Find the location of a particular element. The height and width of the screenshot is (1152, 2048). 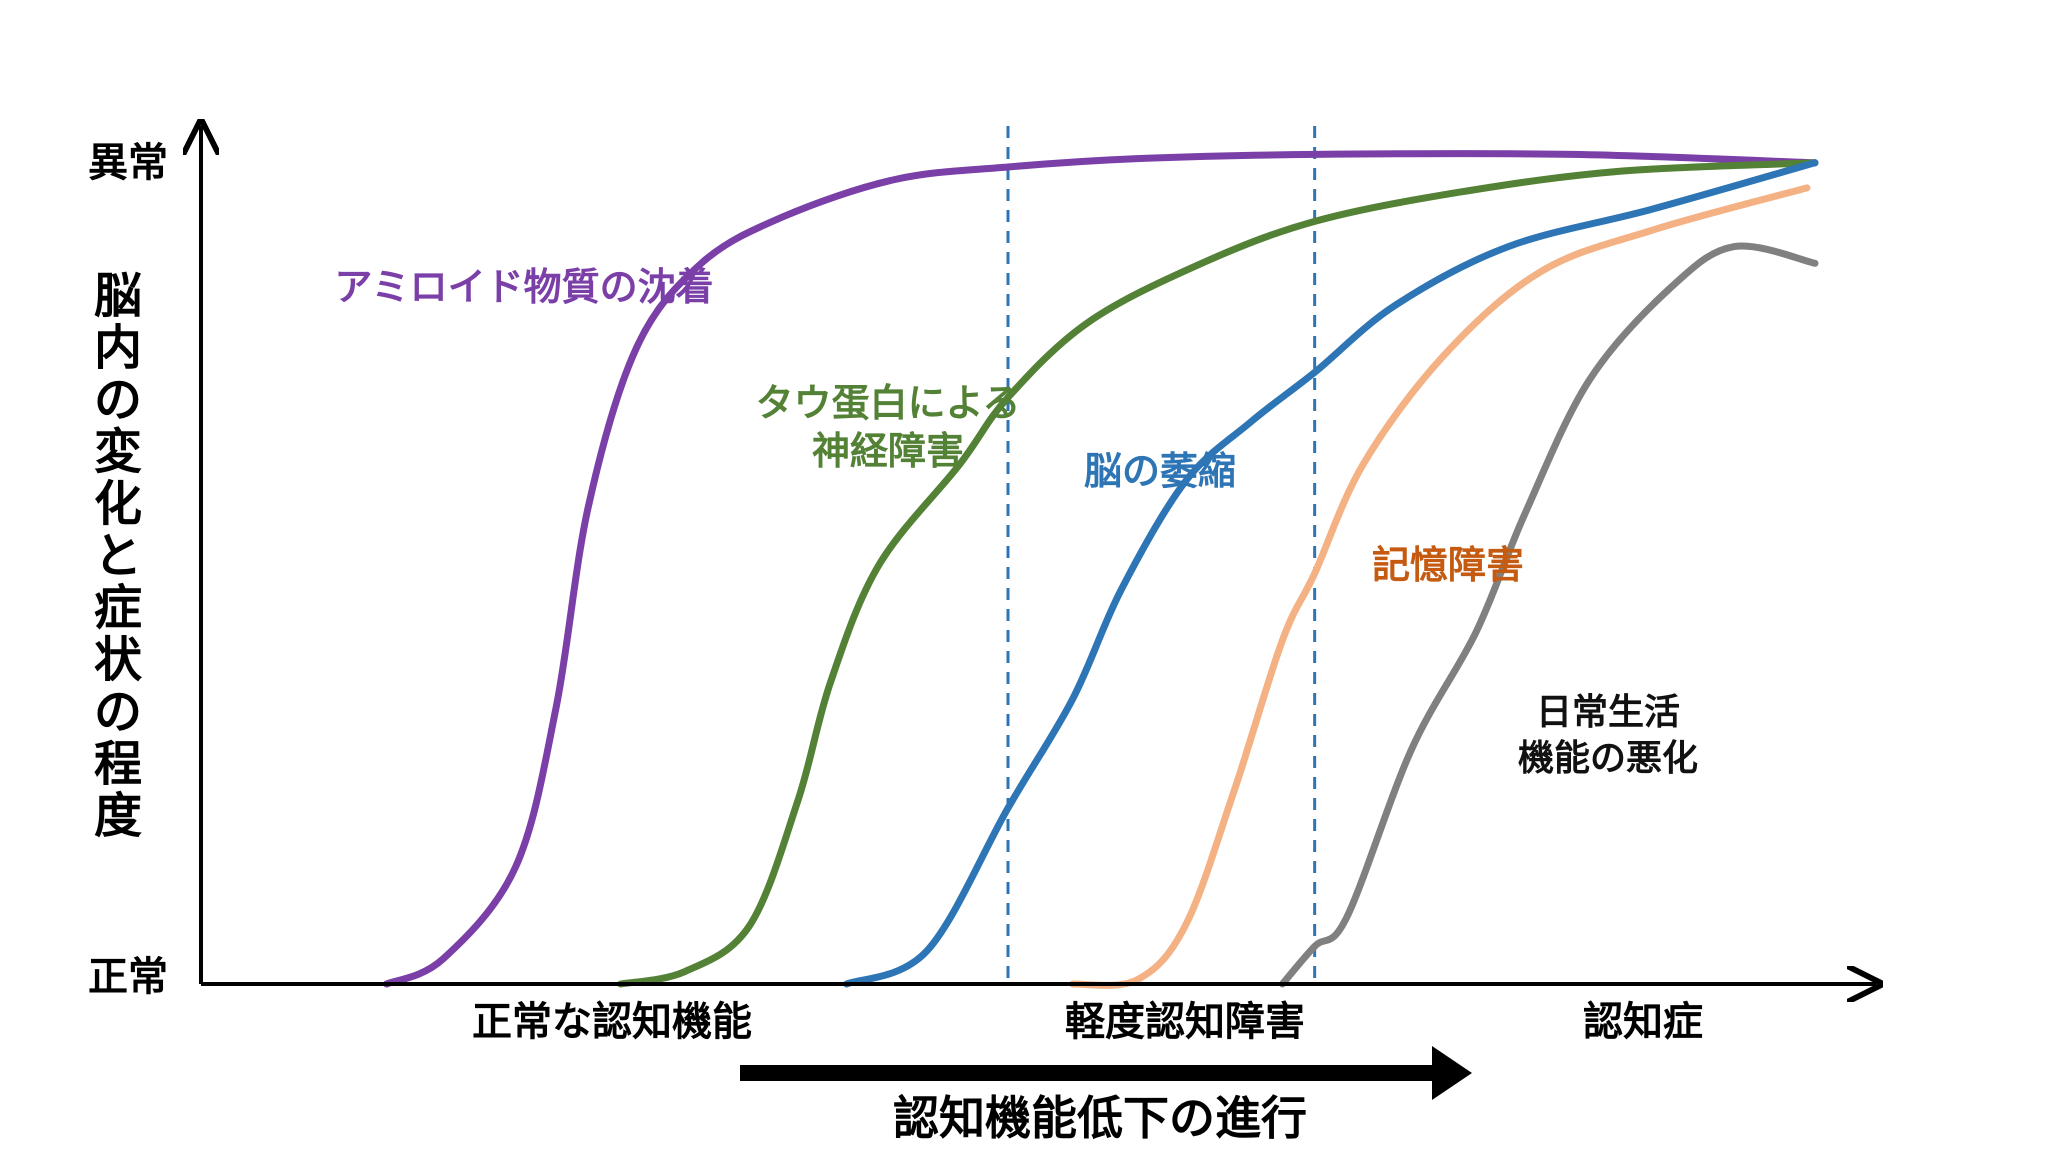

series-label-tau-line-2: 神経障害 is located at coordinates (888, 451).